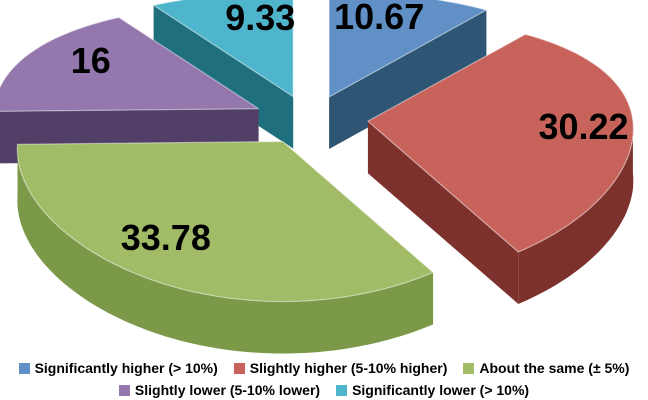  I want to click on legend-label: Significantly higher (> 10%), so click(126, 368).